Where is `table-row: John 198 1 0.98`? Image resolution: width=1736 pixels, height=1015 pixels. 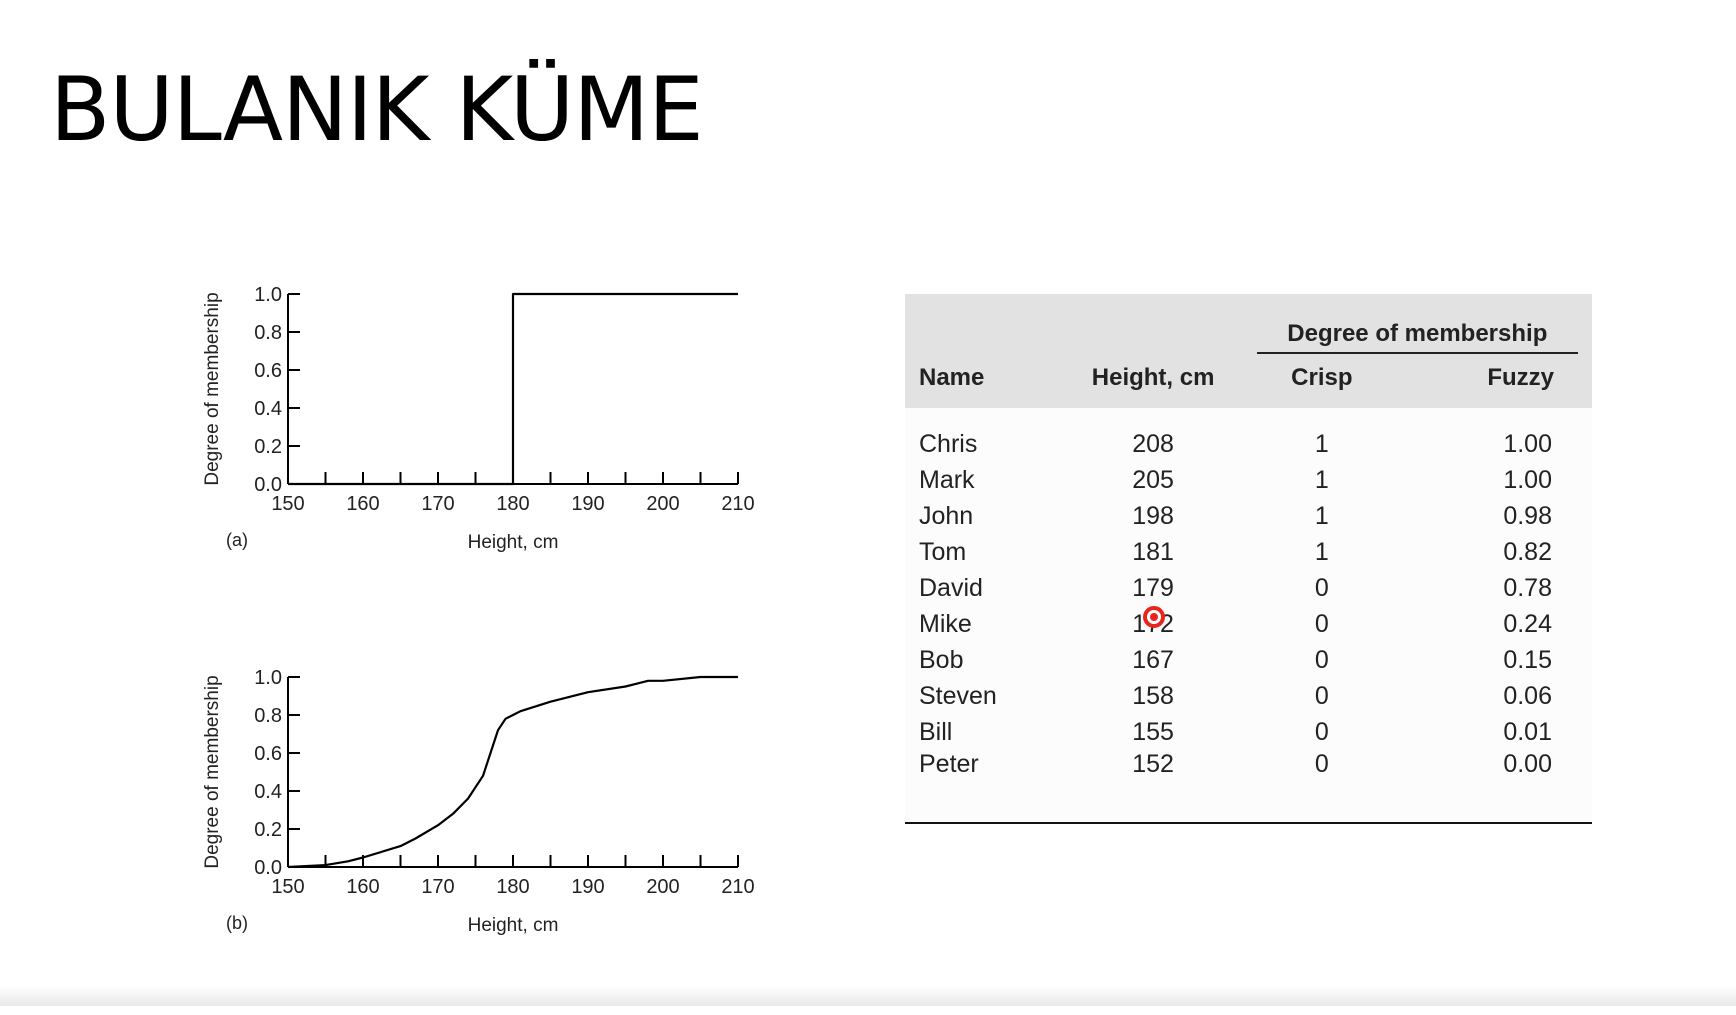 table-row: John 198 1 0.98 is located at coordinates (1248, 516).